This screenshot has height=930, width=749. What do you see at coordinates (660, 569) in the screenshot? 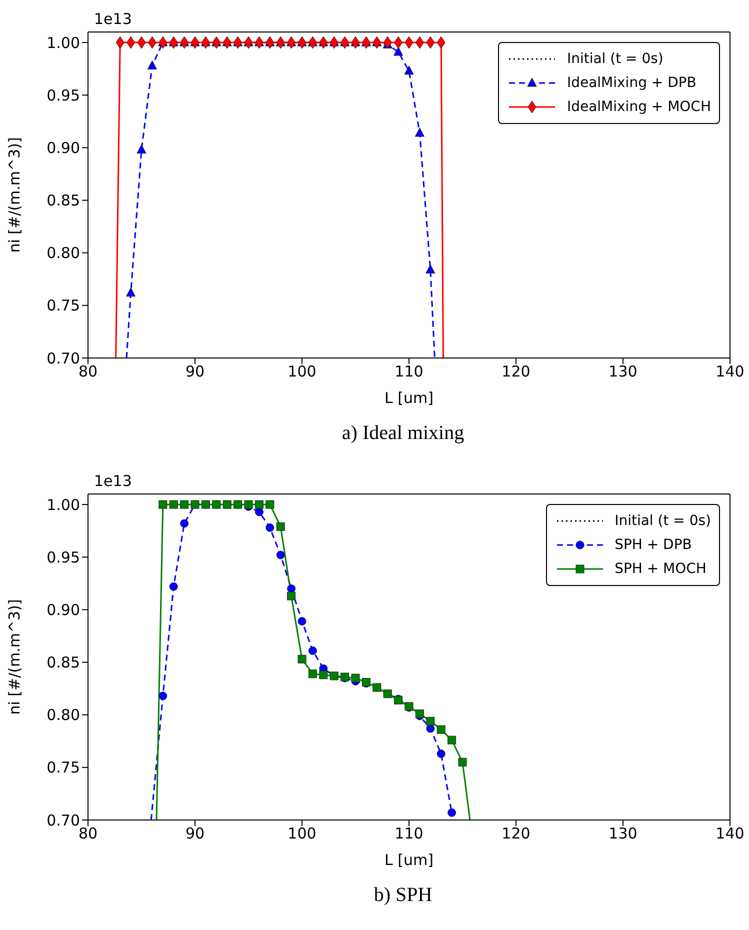
I see `legend-label: SPH + MOCH` at bounding box center [660, 569].